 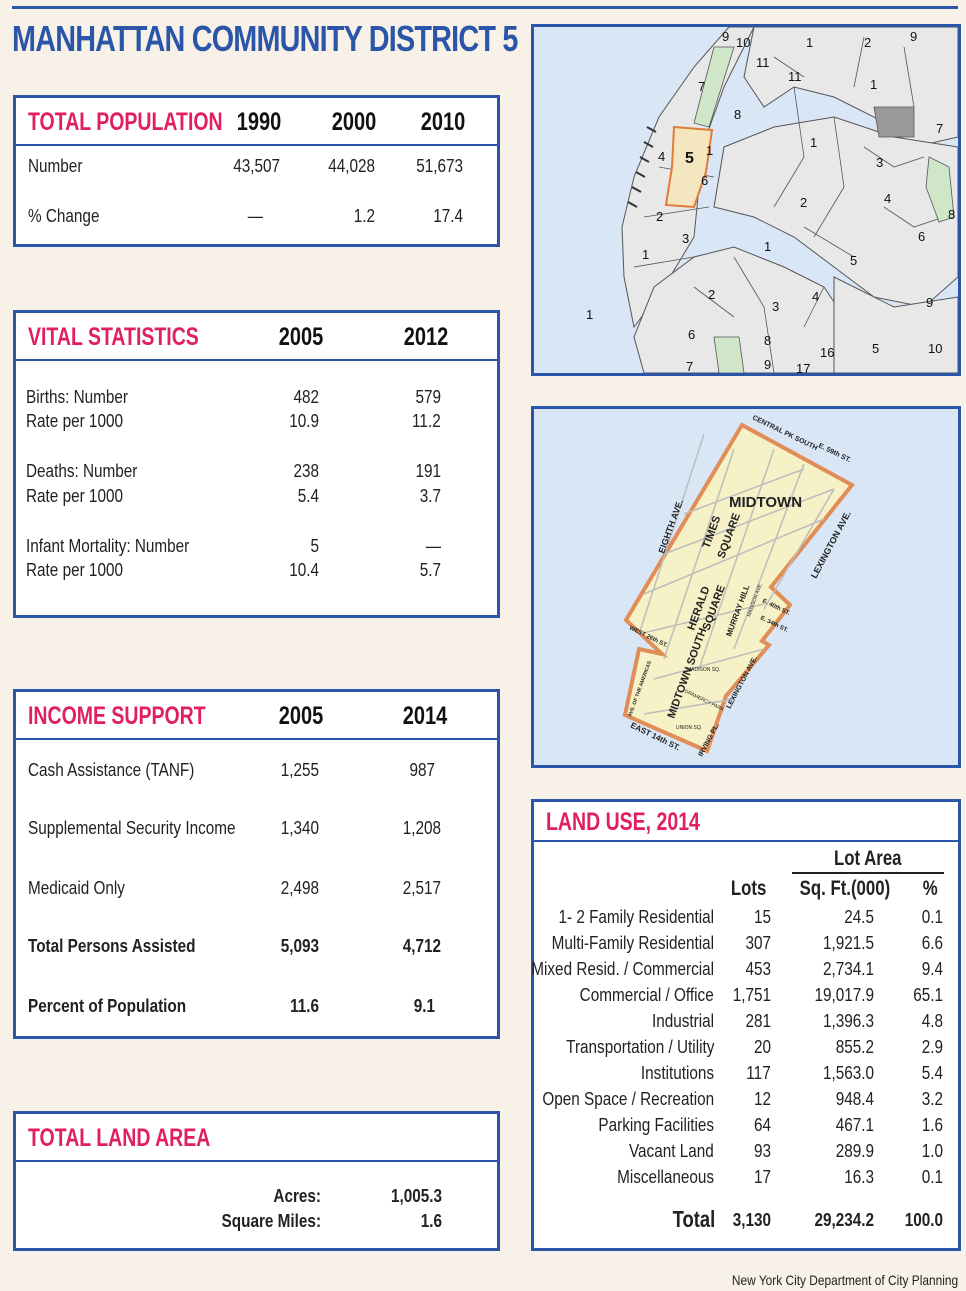 What do you see at coordinates (636, 917) in the screenshot?
I see `land-use-label: 1- 2 Family Residential` at bounding box center [636, 917].